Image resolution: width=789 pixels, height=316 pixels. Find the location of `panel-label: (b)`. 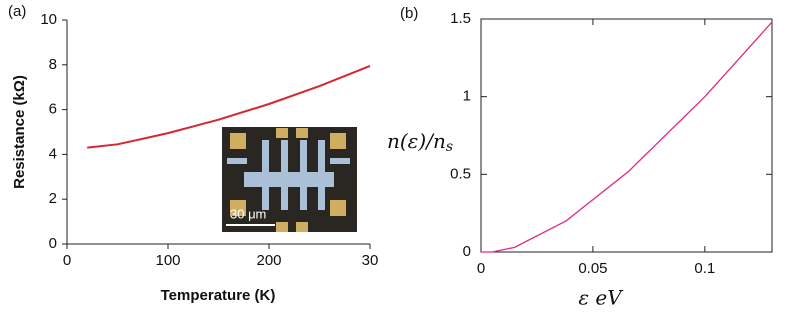

panel-label: (b) is located at coordinates (409, 13).